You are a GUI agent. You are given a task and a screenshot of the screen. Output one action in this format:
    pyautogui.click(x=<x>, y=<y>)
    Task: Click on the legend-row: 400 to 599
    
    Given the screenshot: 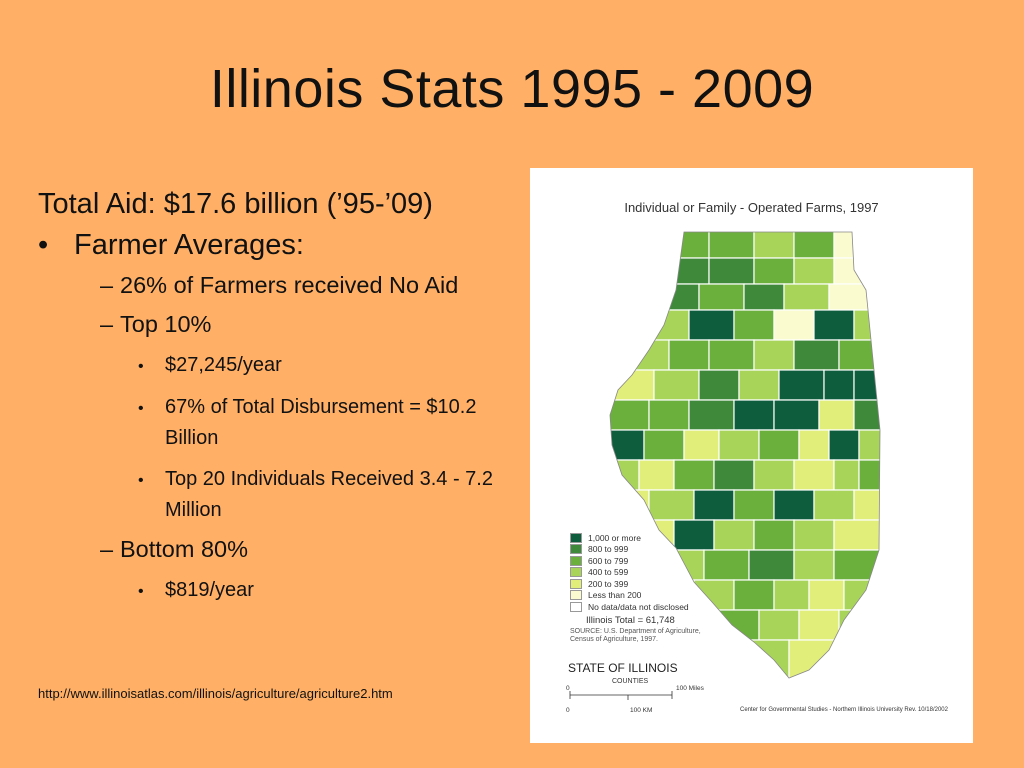 What is the action you would take?
    pyautogui.click(x=635, y=573)
    